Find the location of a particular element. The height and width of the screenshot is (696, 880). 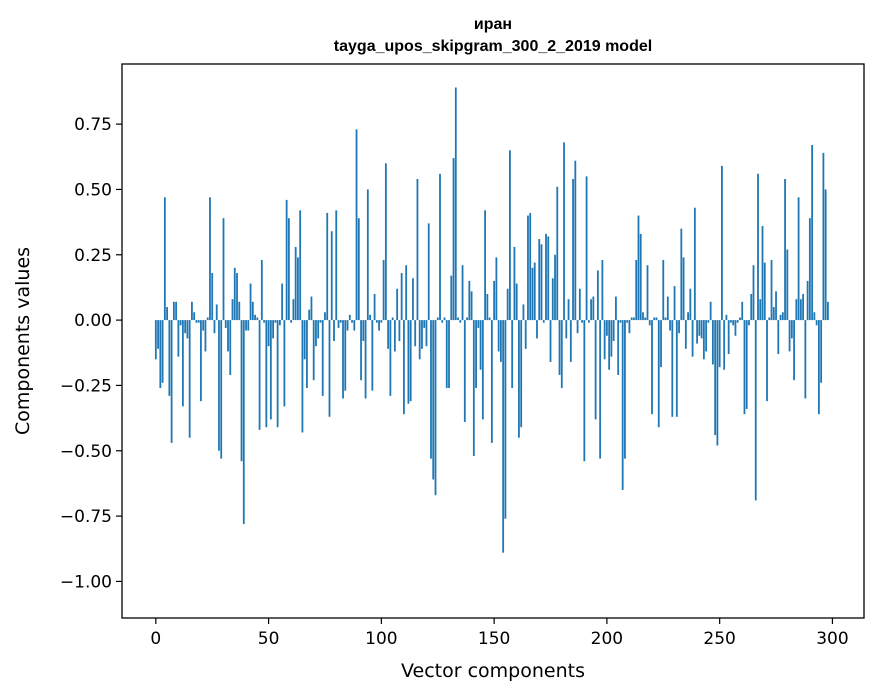

y-tick-label: −0.25 is located at coordinates (86, 386).